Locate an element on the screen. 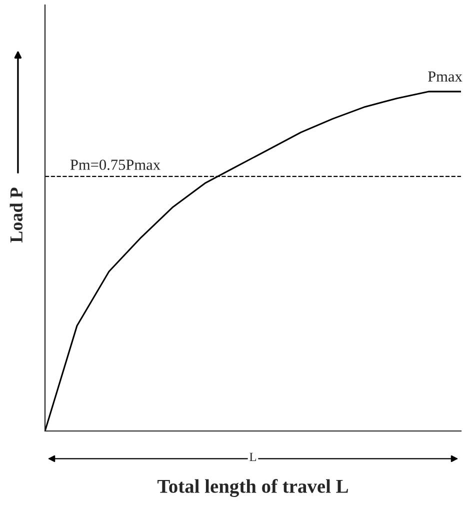 The height and width of the screenshot is (505, 463). x-axis-title: Total length of travel L is located at coordinates (253, 488).